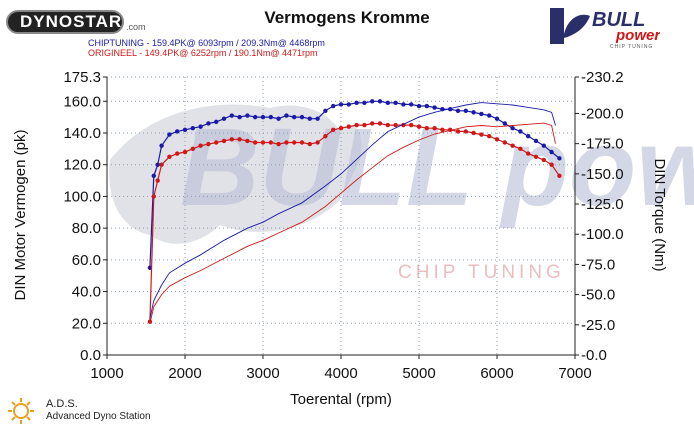  I want to click on bull-logo-bar, so click(557, 26).